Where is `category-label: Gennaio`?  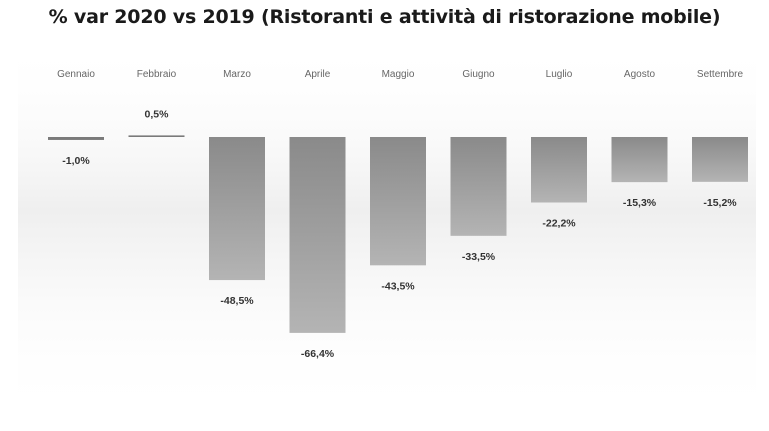 category-label: Gennaio is located at coordinates (76, 74).